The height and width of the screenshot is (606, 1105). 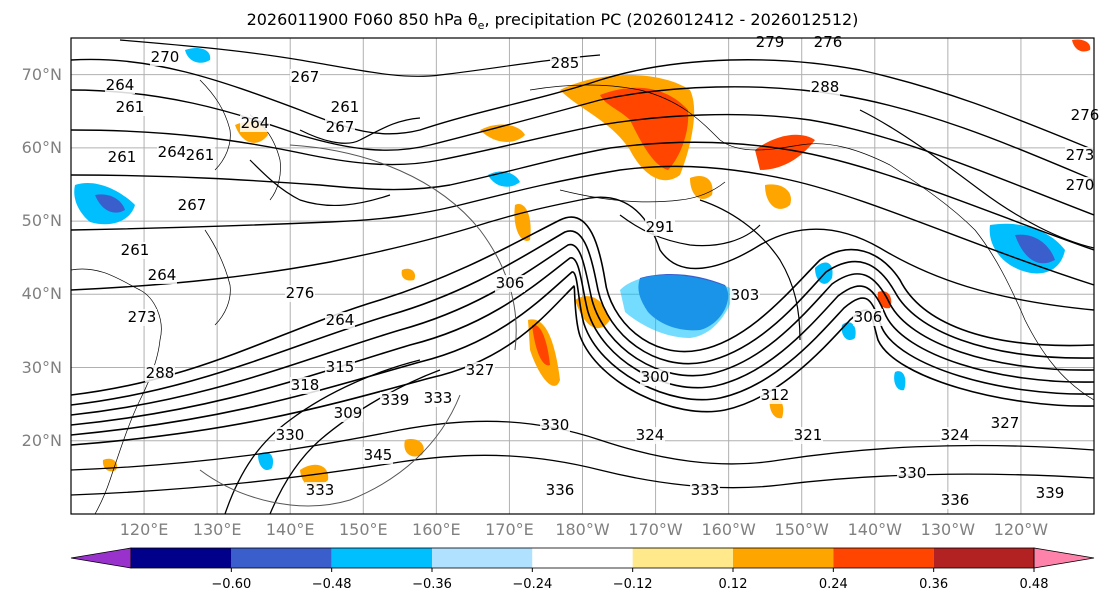 I want to click on coast-na-west, so click(x=991, y=282).